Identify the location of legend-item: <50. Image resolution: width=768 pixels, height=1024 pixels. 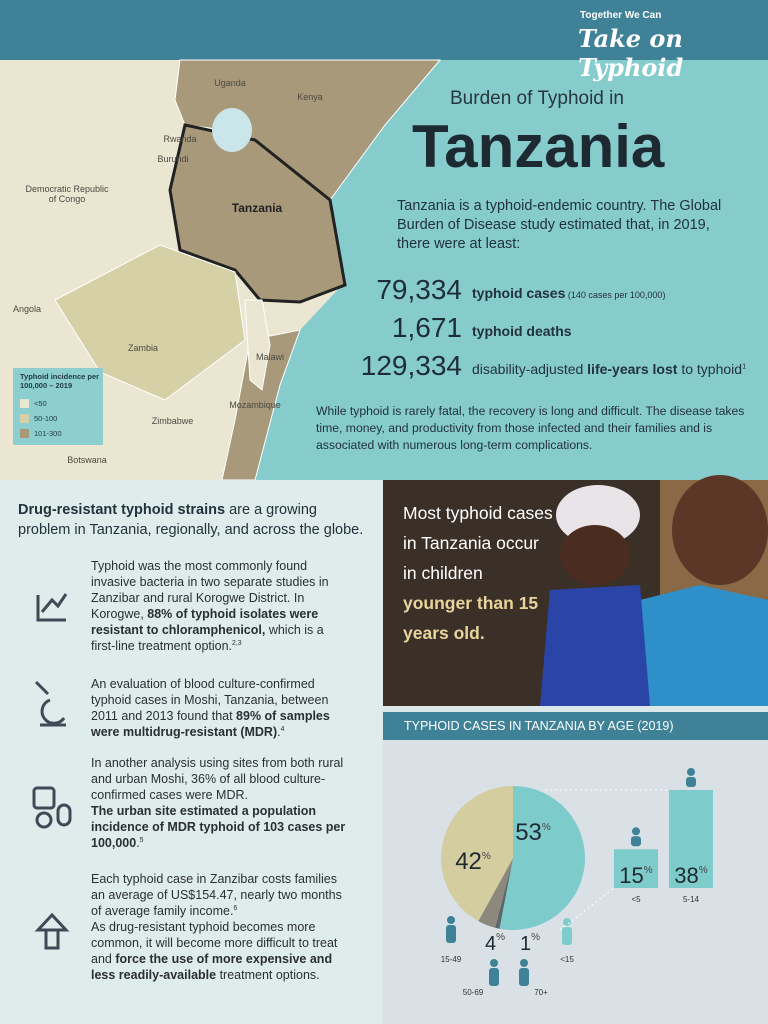
(41, 403).